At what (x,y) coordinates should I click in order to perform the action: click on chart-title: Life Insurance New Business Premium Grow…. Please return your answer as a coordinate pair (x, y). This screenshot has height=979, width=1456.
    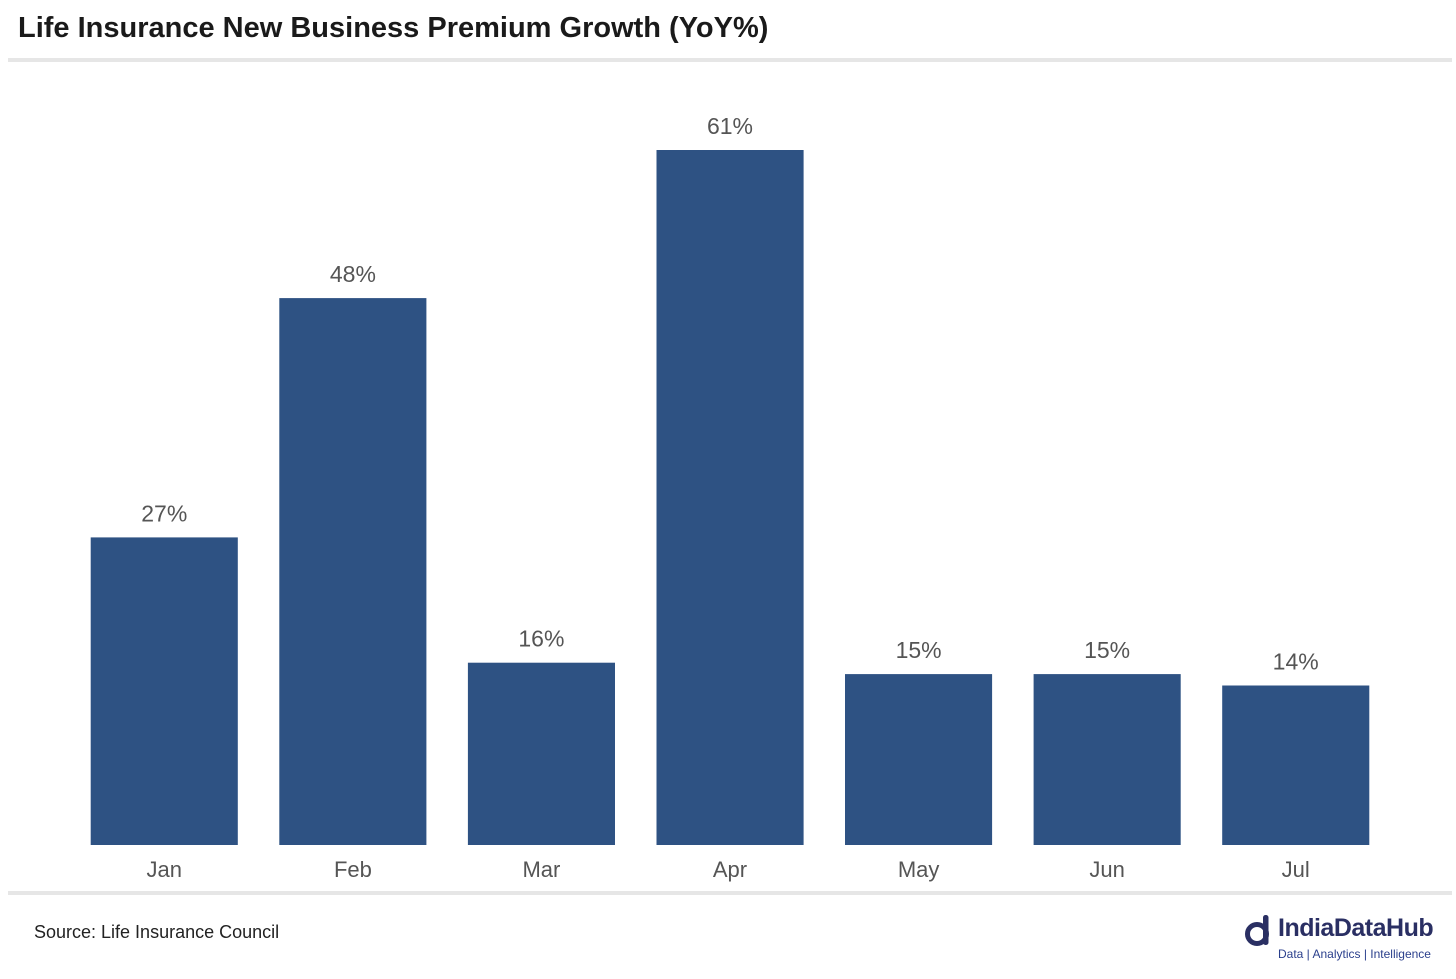
    Looking at the image, I should click on (393, 28).